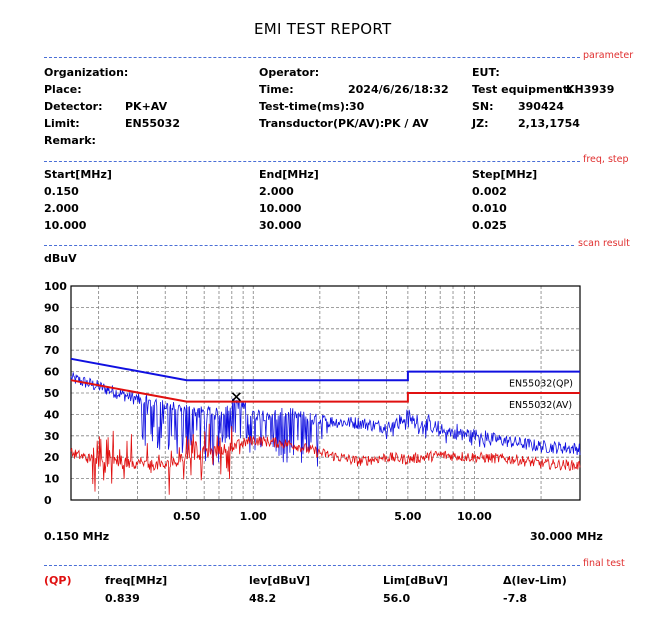 The image size is (669, 624). What do you see at coordinates (322, 123) in the screenshot?
I see `transductor-label: Transductor(PK/AV):` at bounding box center [322, 123].